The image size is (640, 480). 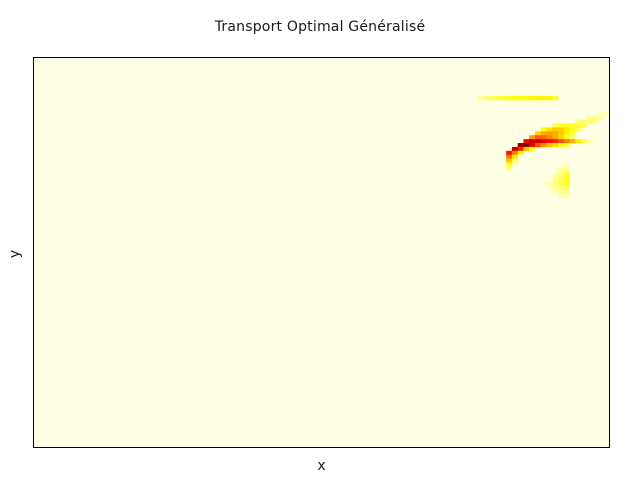 I want to click on y-axis-label: y, so click(x=15, y=254).